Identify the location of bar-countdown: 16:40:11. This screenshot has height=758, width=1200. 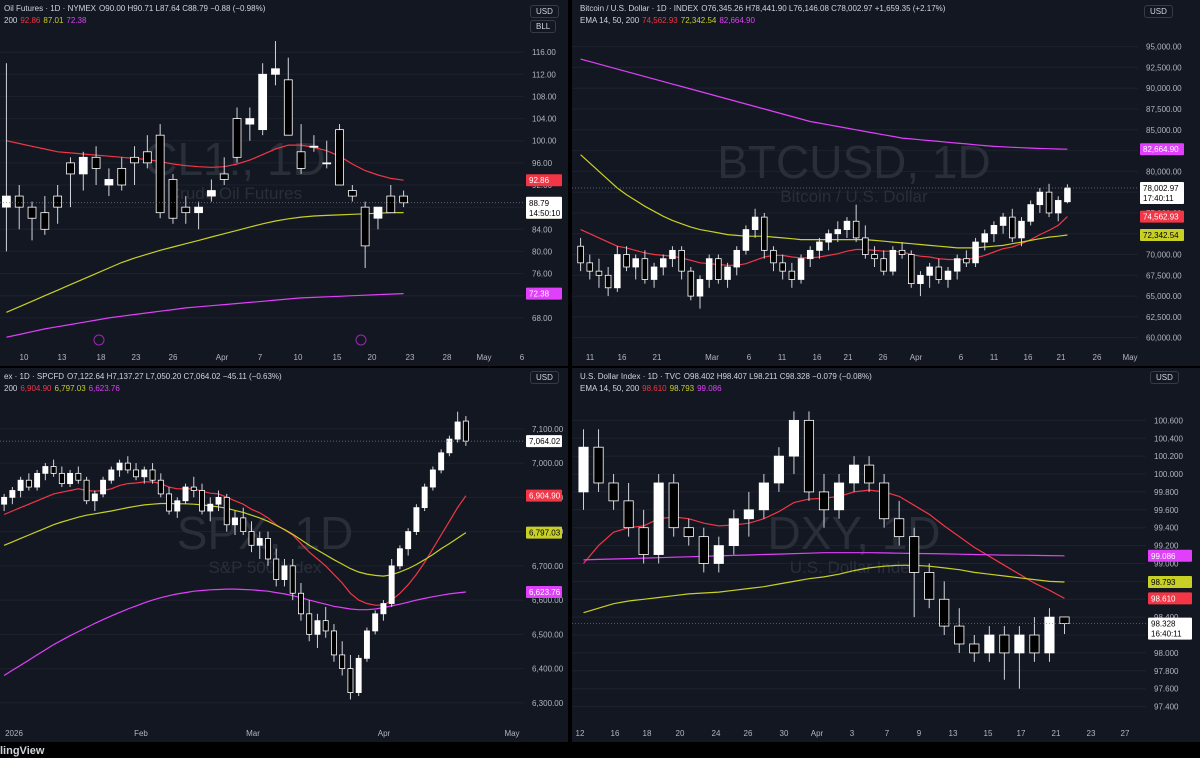
(1166, 634).